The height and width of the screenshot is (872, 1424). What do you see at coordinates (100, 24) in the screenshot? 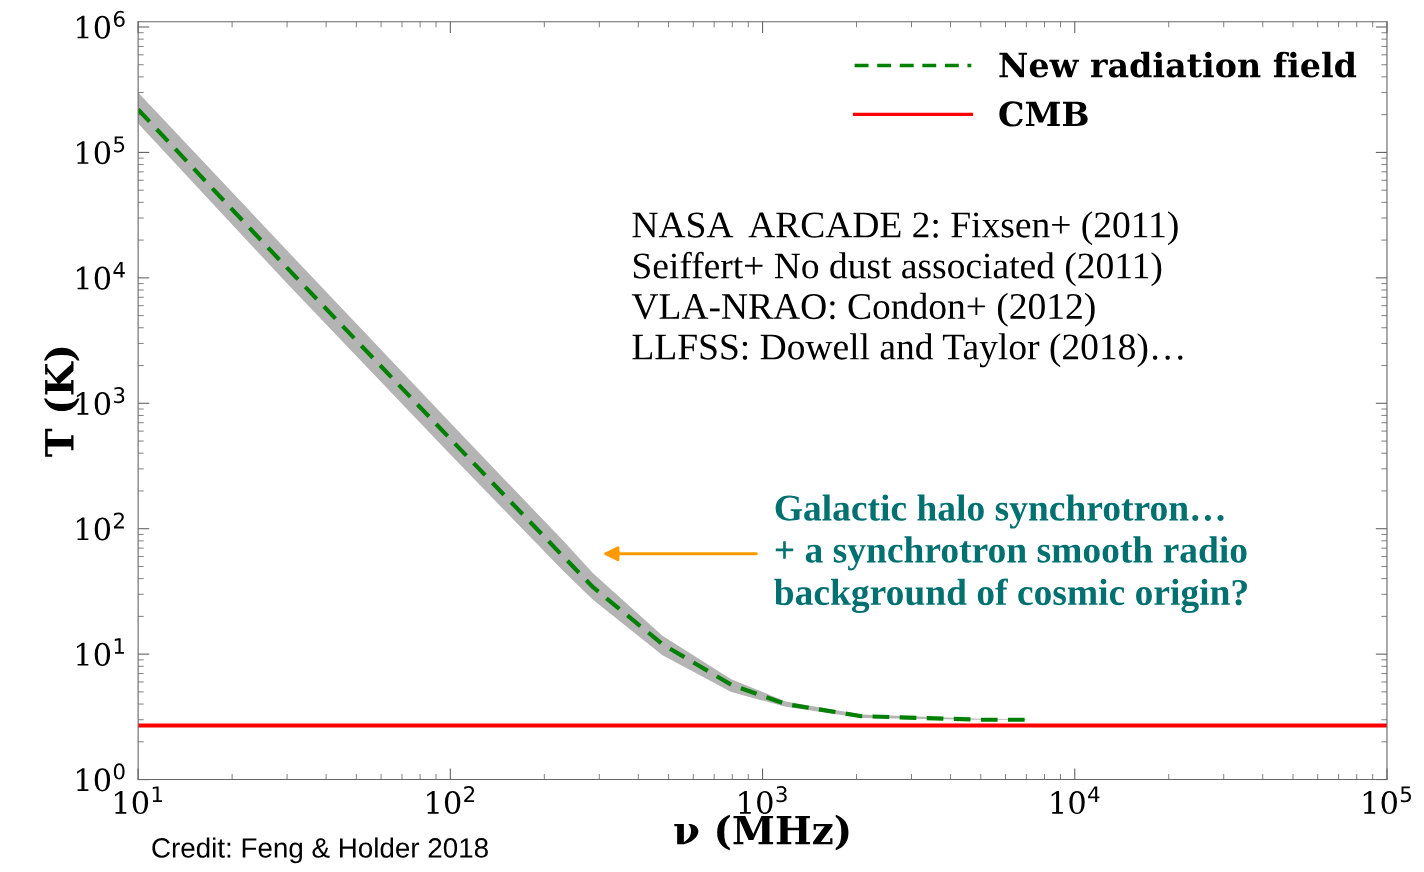
I see `y-tick-label: 10$^{6}$` at bounding box center [100, 24].